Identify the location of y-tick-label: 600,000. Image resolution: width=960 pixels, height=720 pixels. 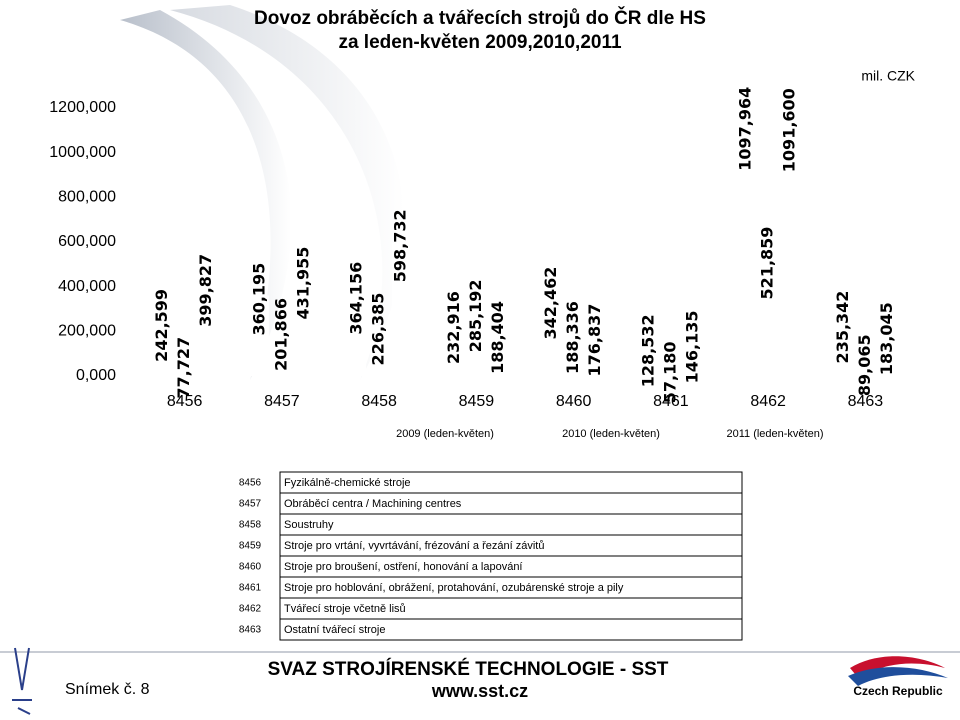
(87, 241).